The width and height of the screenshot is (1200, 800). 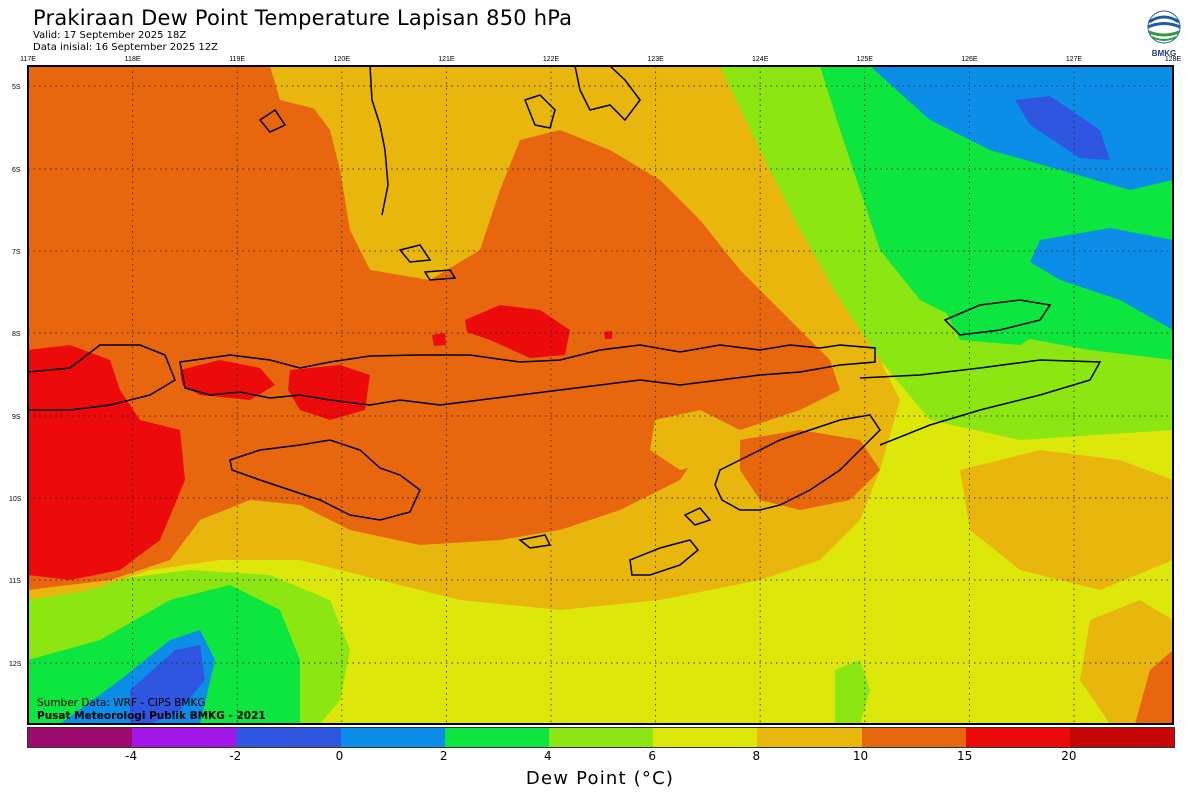 What do you see at coordinates (760, 59) in the screenshot?
I see `lon-label: 124E` at bounding box center [760, 59].